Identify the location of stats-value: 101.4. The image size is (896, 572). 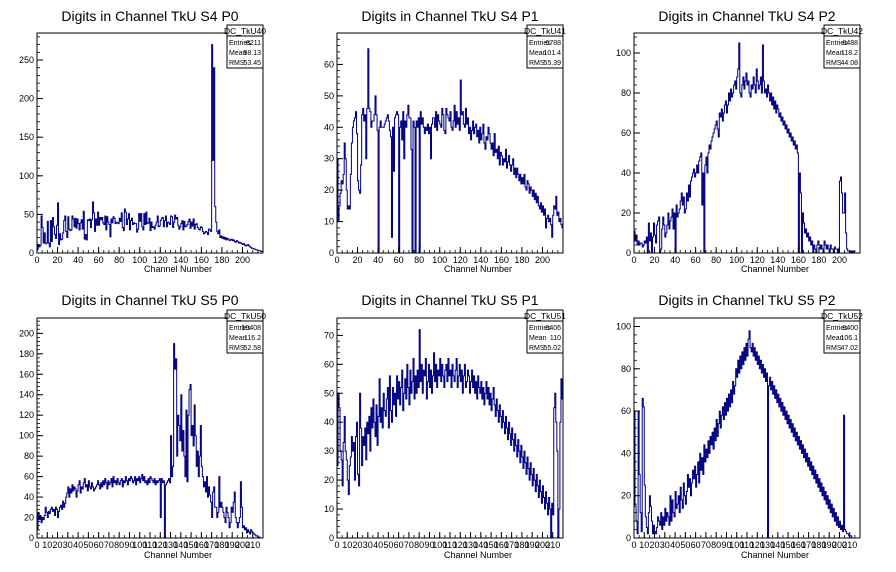
(552, 53).